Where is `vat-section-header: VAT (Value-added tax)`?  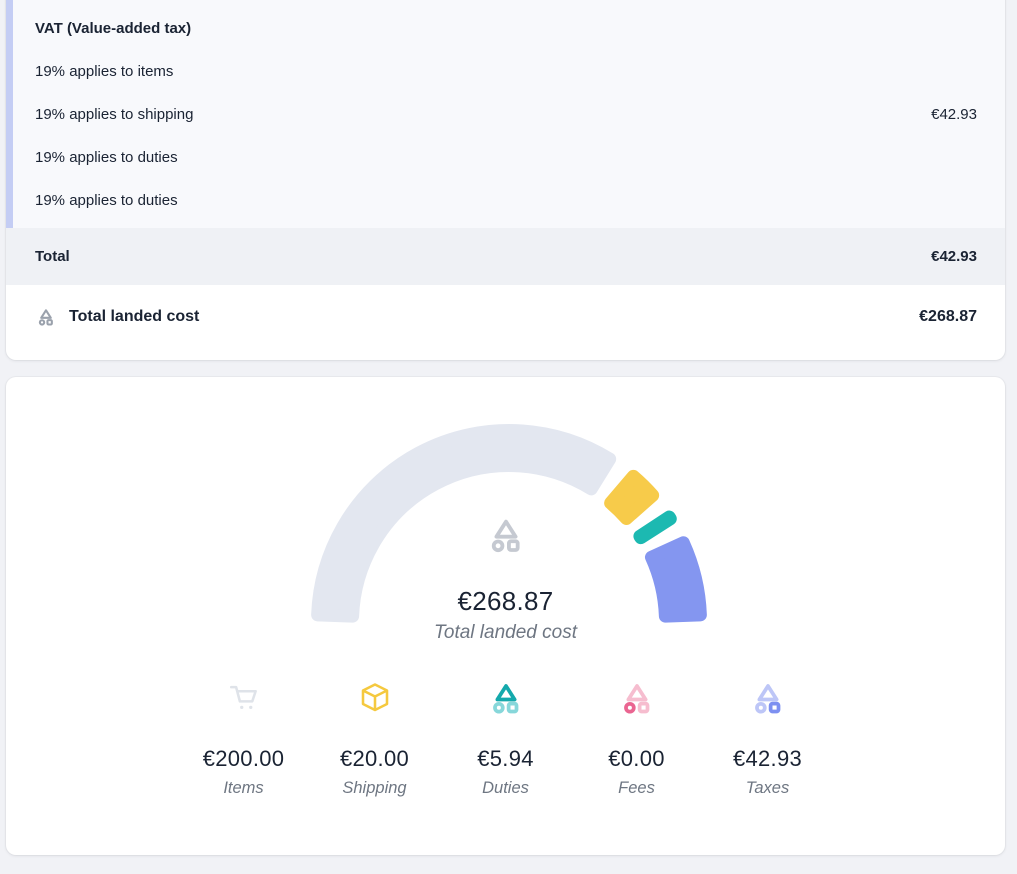
vat-section-header: VAT (Value-added tax) is located at coordinates (506, 28).